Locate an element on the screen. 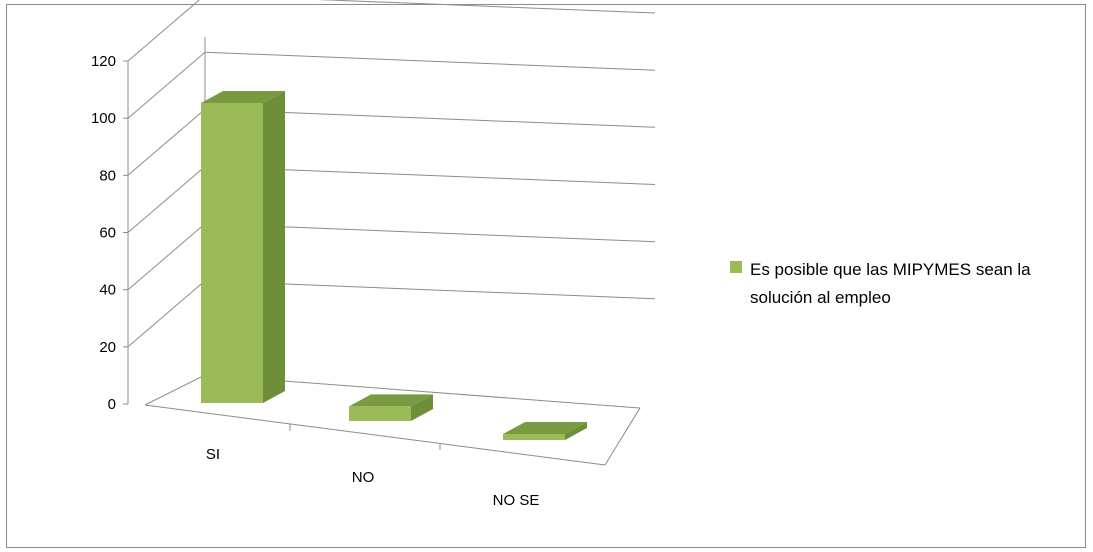  floor-left-edge is located at coordinates (175, 390).